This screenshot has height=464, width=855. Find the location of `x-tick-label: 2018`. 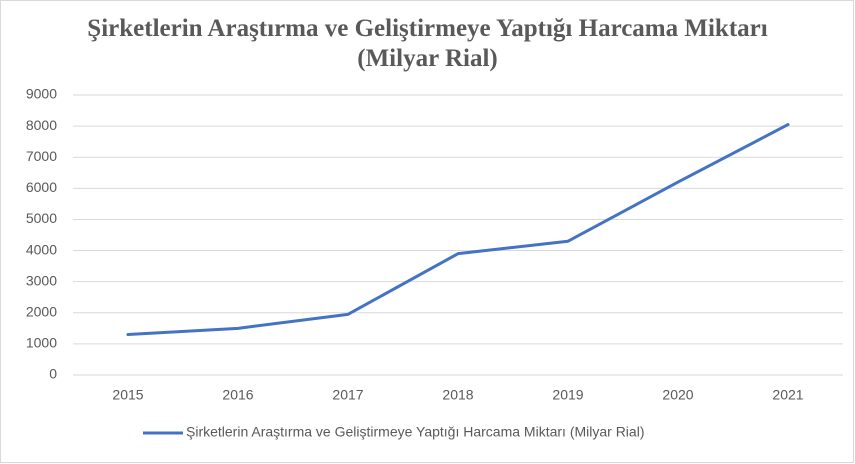

x-tick-label: 2018 is located at coordinates (457, 395).